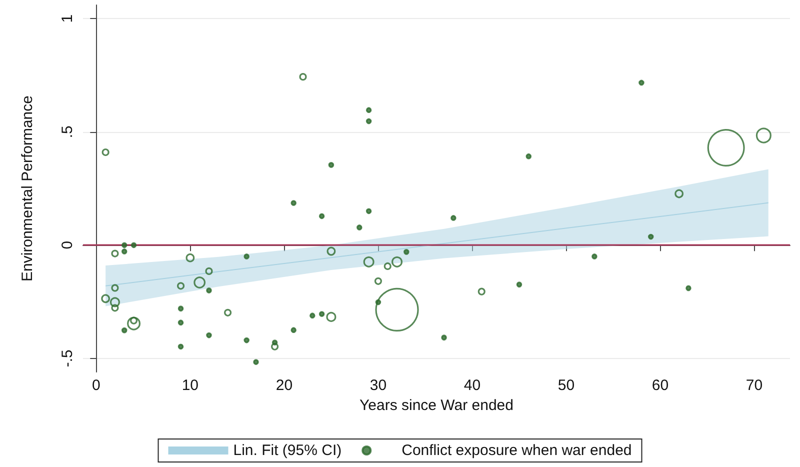 This screenshot has width=800, height=467. I want to click on y-tick-label: -.5, so click(67, 359).